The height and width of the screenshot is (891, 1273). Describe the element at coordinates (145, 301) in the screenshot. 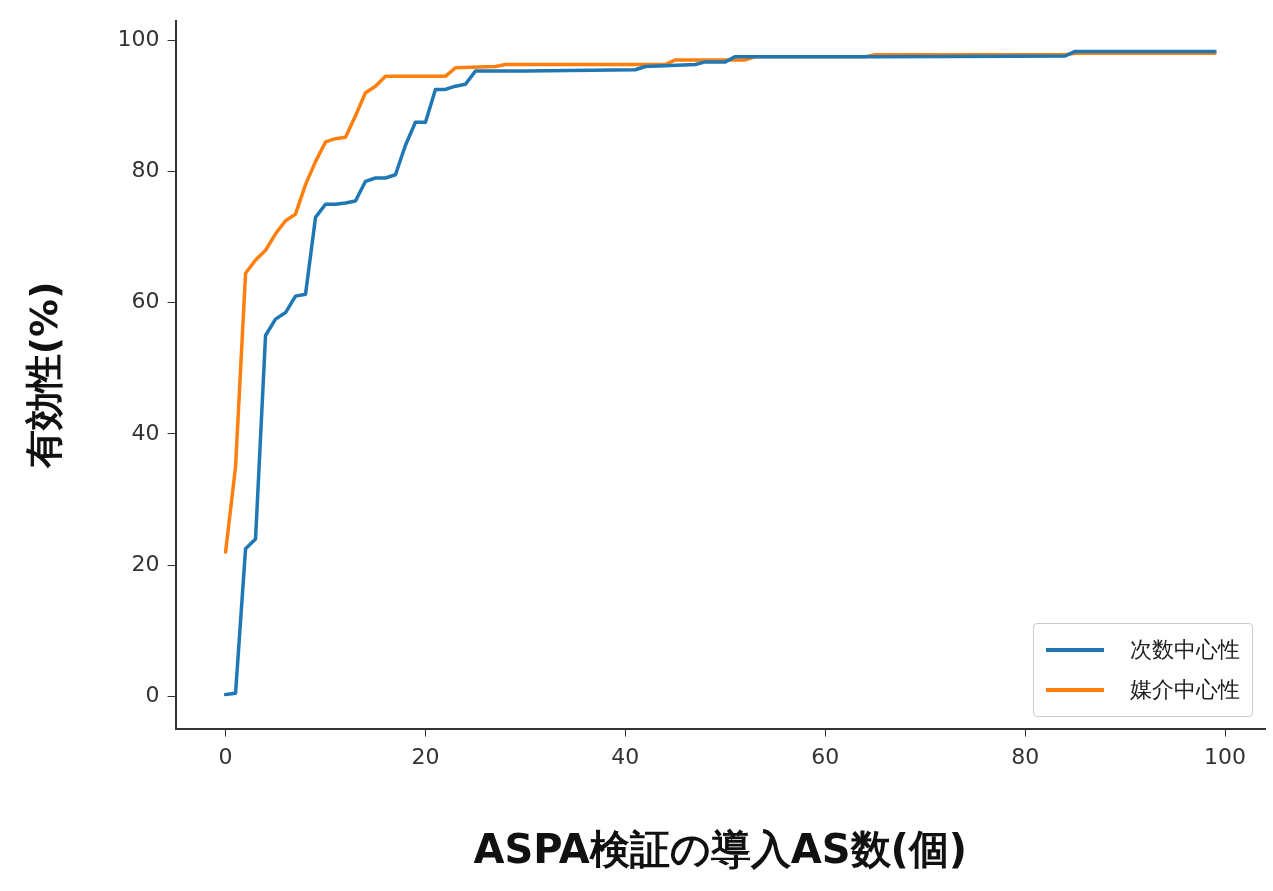

I see `y-tick-label: 60` at that location.